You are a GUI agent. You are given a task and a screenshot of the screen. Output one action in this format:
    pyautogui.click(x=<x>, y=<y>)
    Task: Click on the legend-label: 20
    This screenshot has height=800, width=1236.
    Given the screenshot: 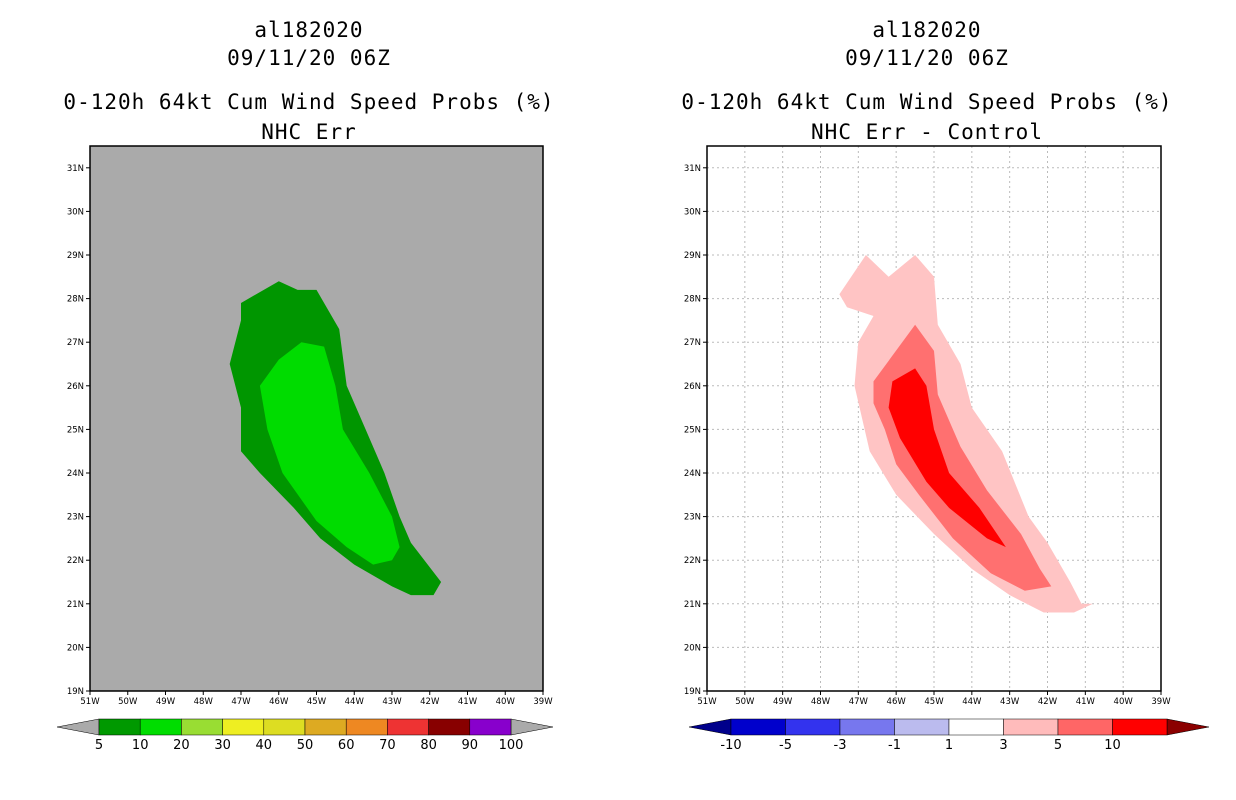 What is the action you would take?
    pyautogui.click(x=181, y=745)
    